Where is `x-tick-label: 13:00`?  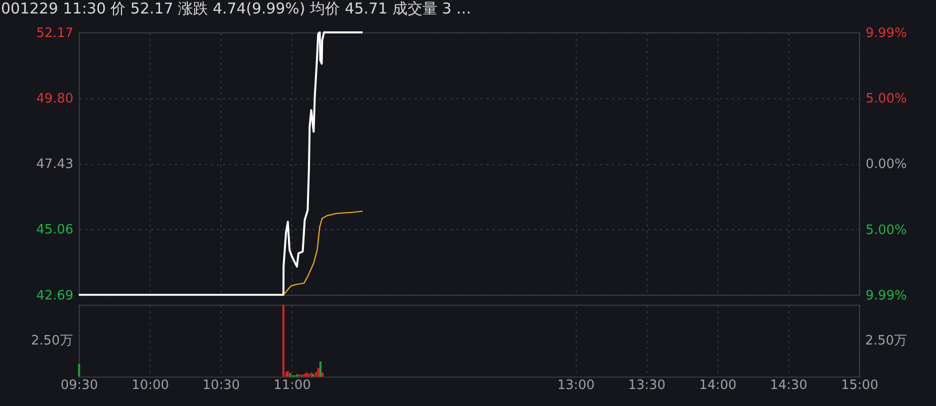
x-tick-label: 13:00 is located at coordinates (576, 386).